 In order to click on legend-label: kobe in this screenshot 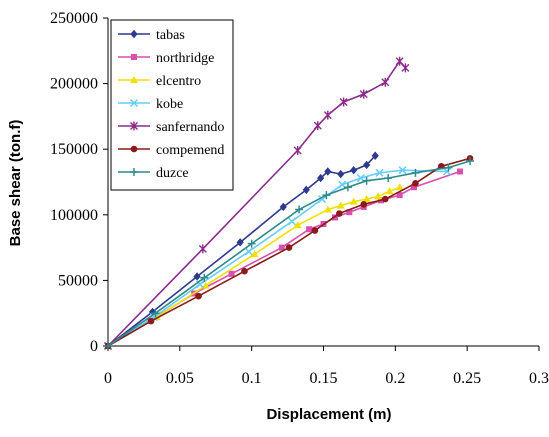, I will do `click(169, 104)`.